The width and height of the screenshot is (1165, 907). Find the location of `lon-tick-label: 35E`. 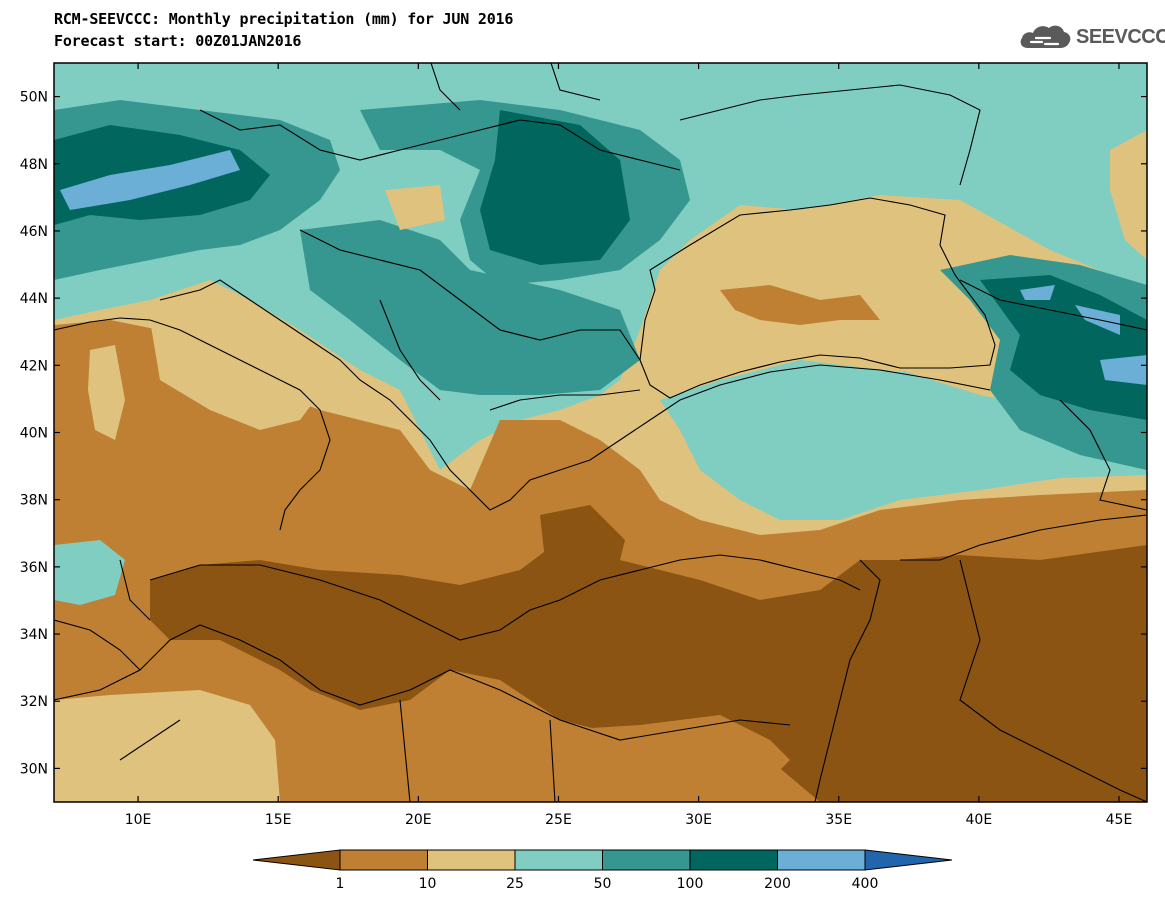

lon-tick-label: 35E is located at coordinates (838, 820).